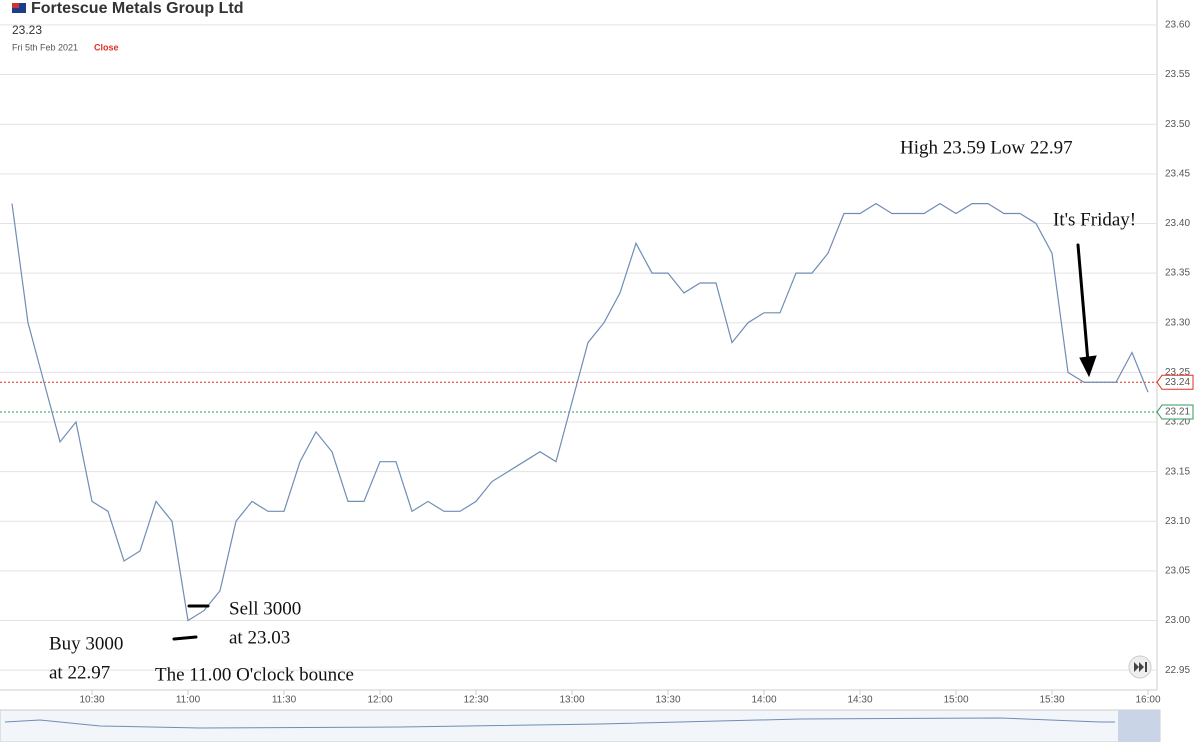  What do you see at coordinates (254, 674) in the screenshot?
I see `annotation: The 11.00 O'clock bounce` at bounding box center [254, 674].